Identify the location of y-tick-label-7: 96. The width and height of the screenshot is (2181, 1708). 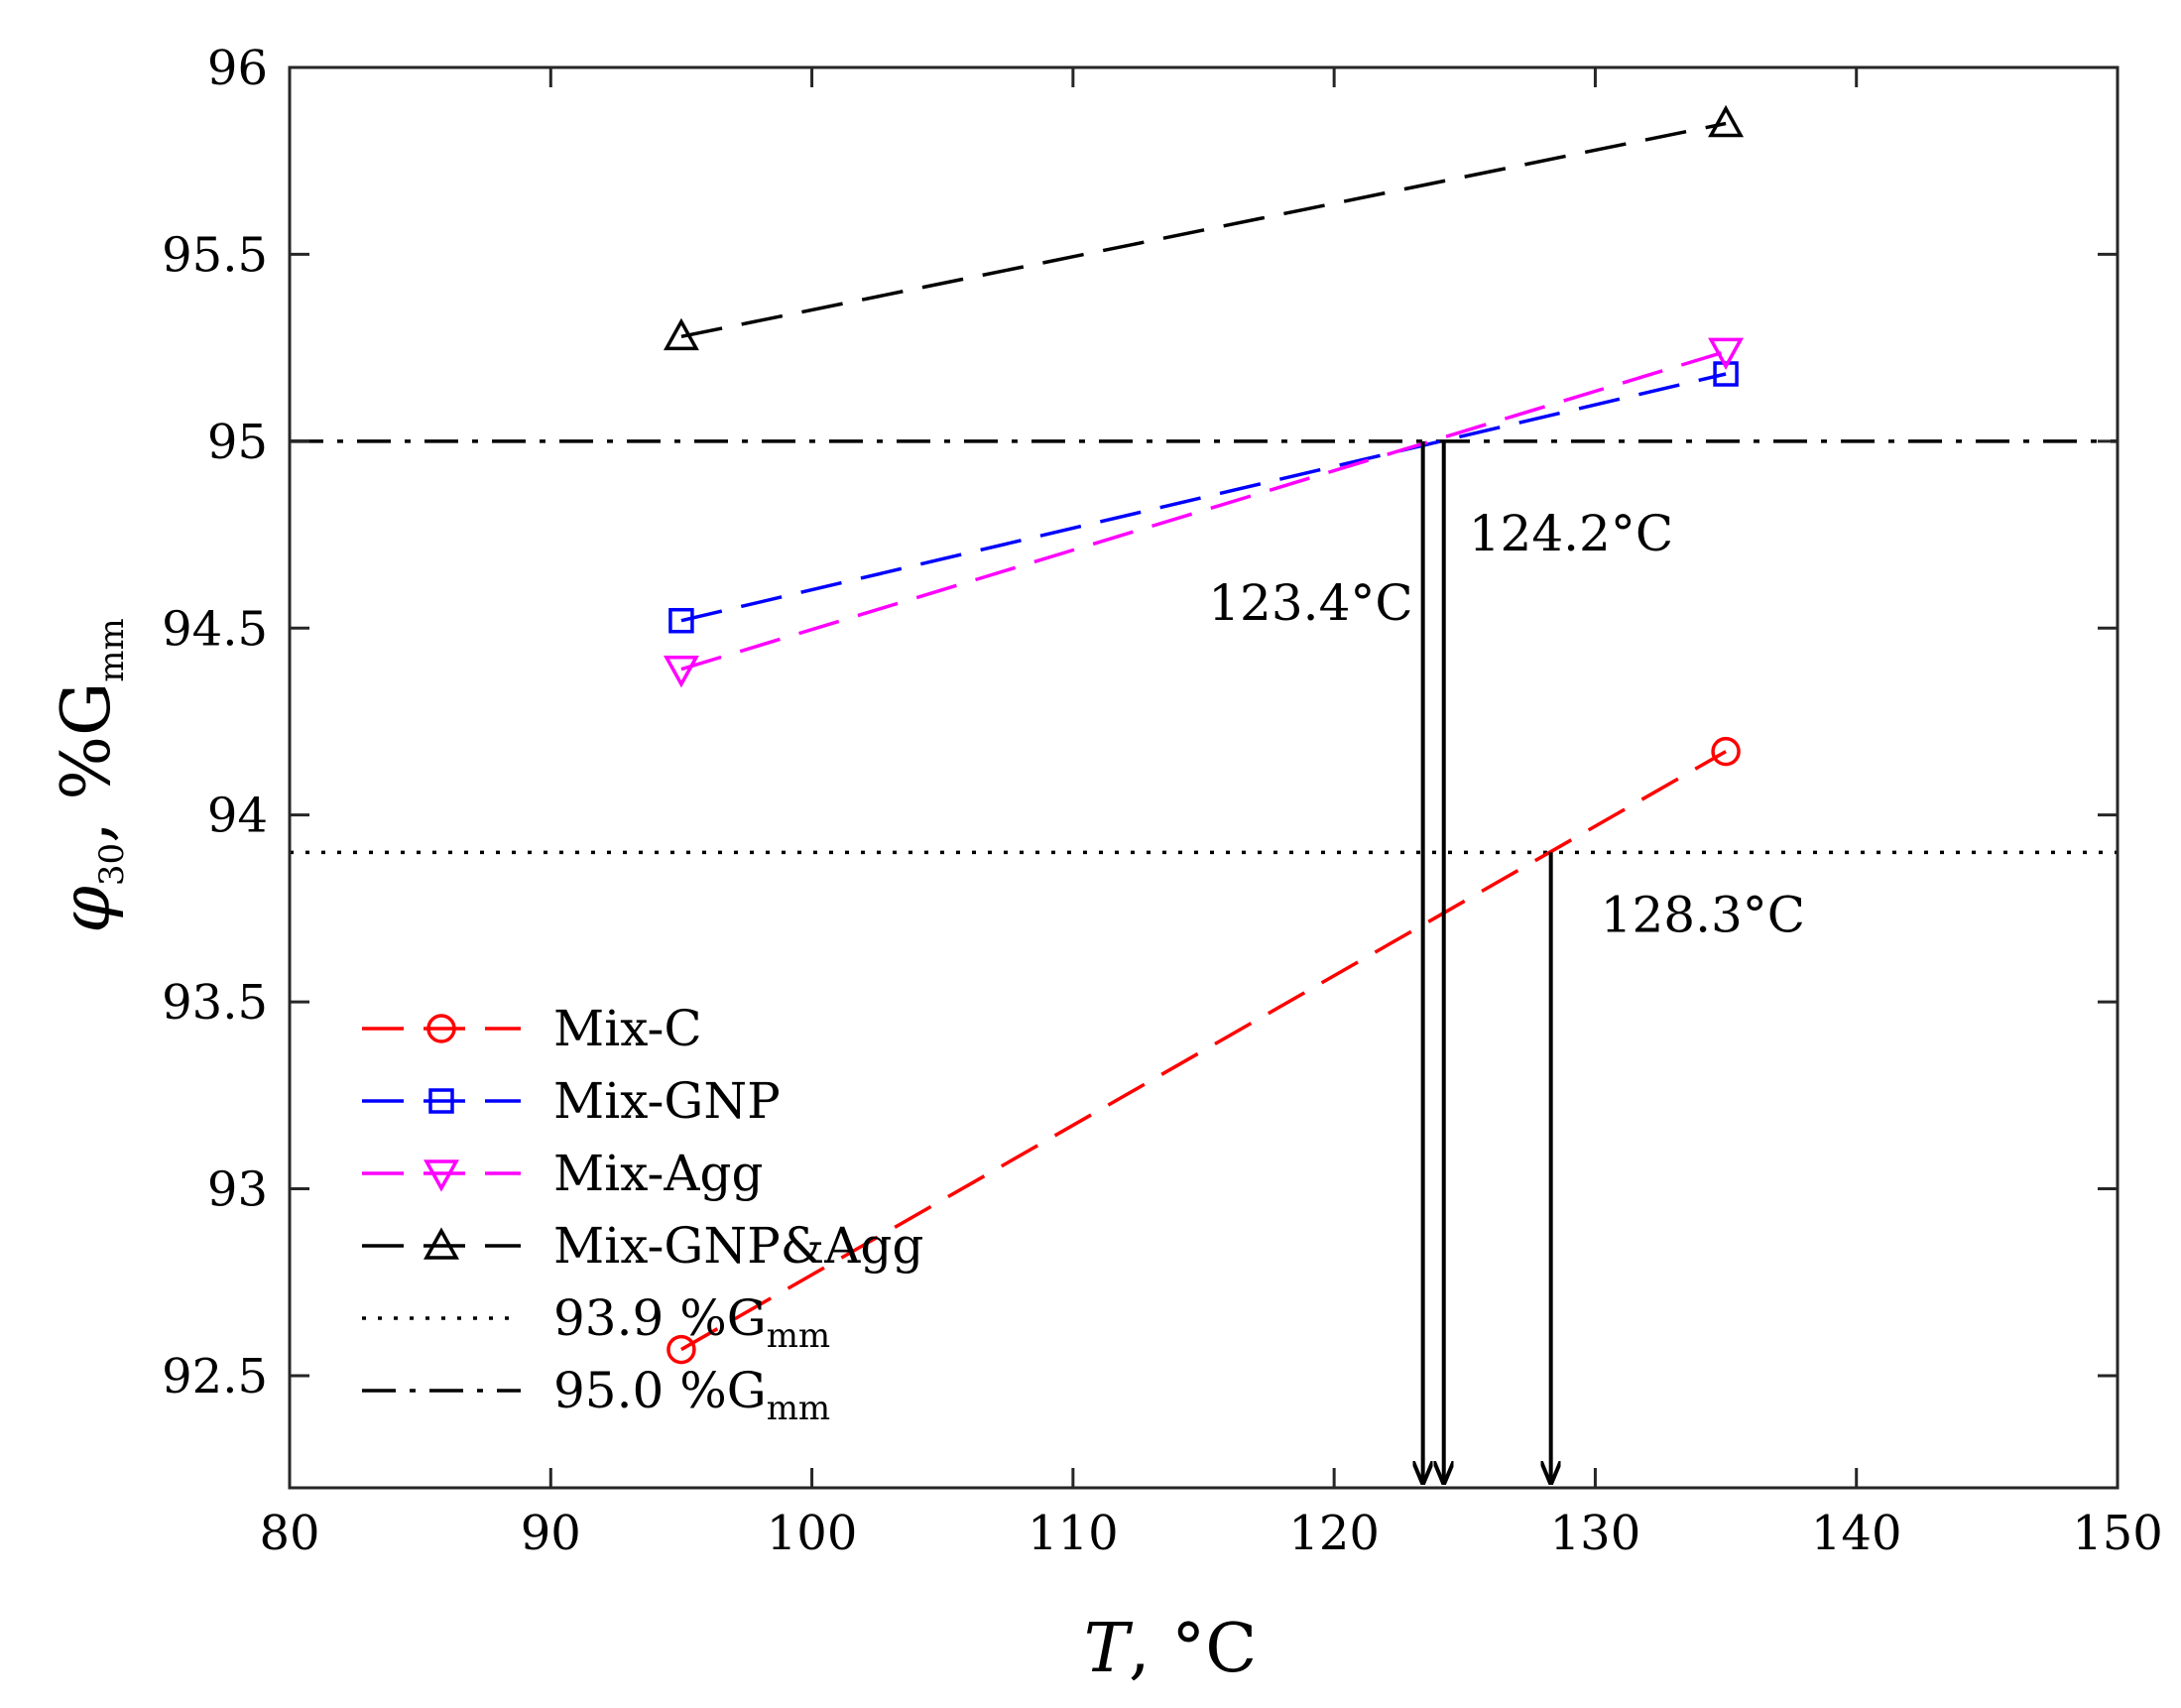
(237, 68).